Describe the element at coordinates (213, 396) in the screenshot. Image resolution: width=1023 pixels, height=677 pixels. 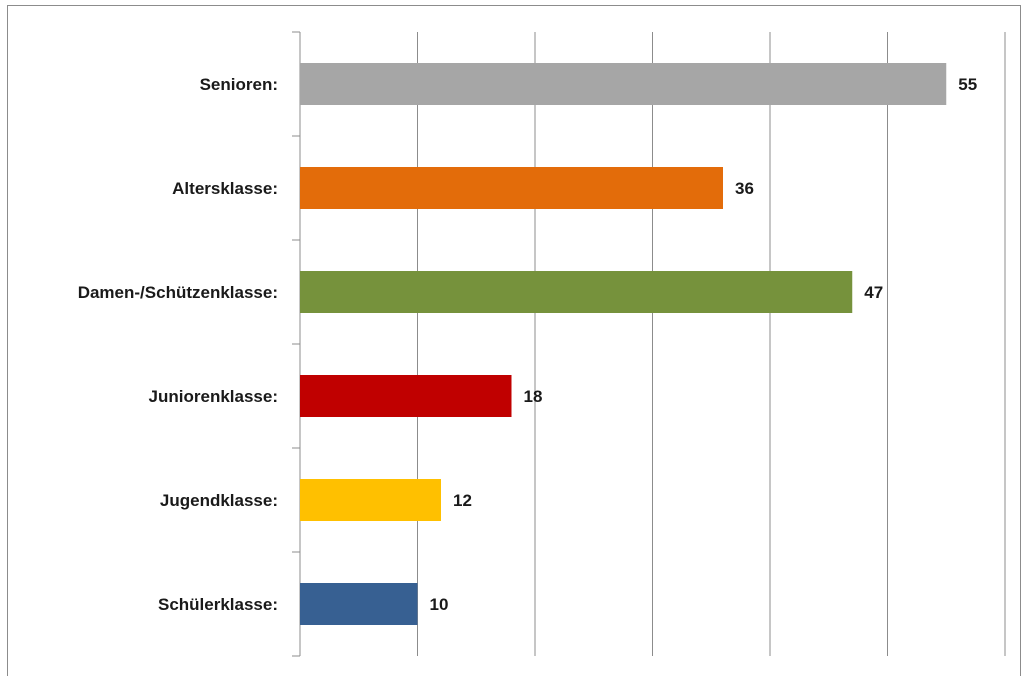
I see `category-label: Juniorenklasse:` at that location.